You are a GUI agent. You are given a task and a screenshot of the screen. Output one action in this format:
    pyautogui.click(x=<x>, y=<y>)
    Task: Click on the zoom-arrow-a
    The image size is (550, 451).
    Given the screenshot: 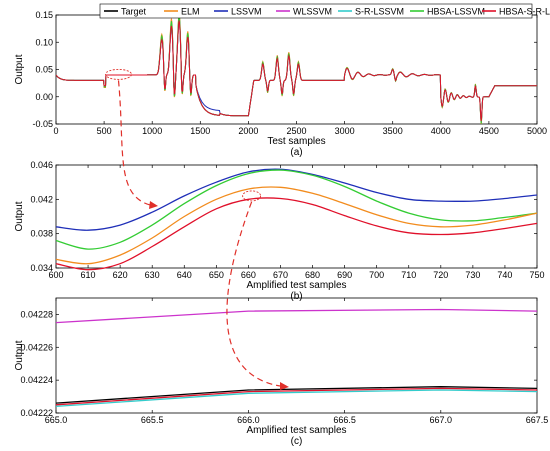 What is the action you would take?
    pyautogui.click(x=134, y=143)
    